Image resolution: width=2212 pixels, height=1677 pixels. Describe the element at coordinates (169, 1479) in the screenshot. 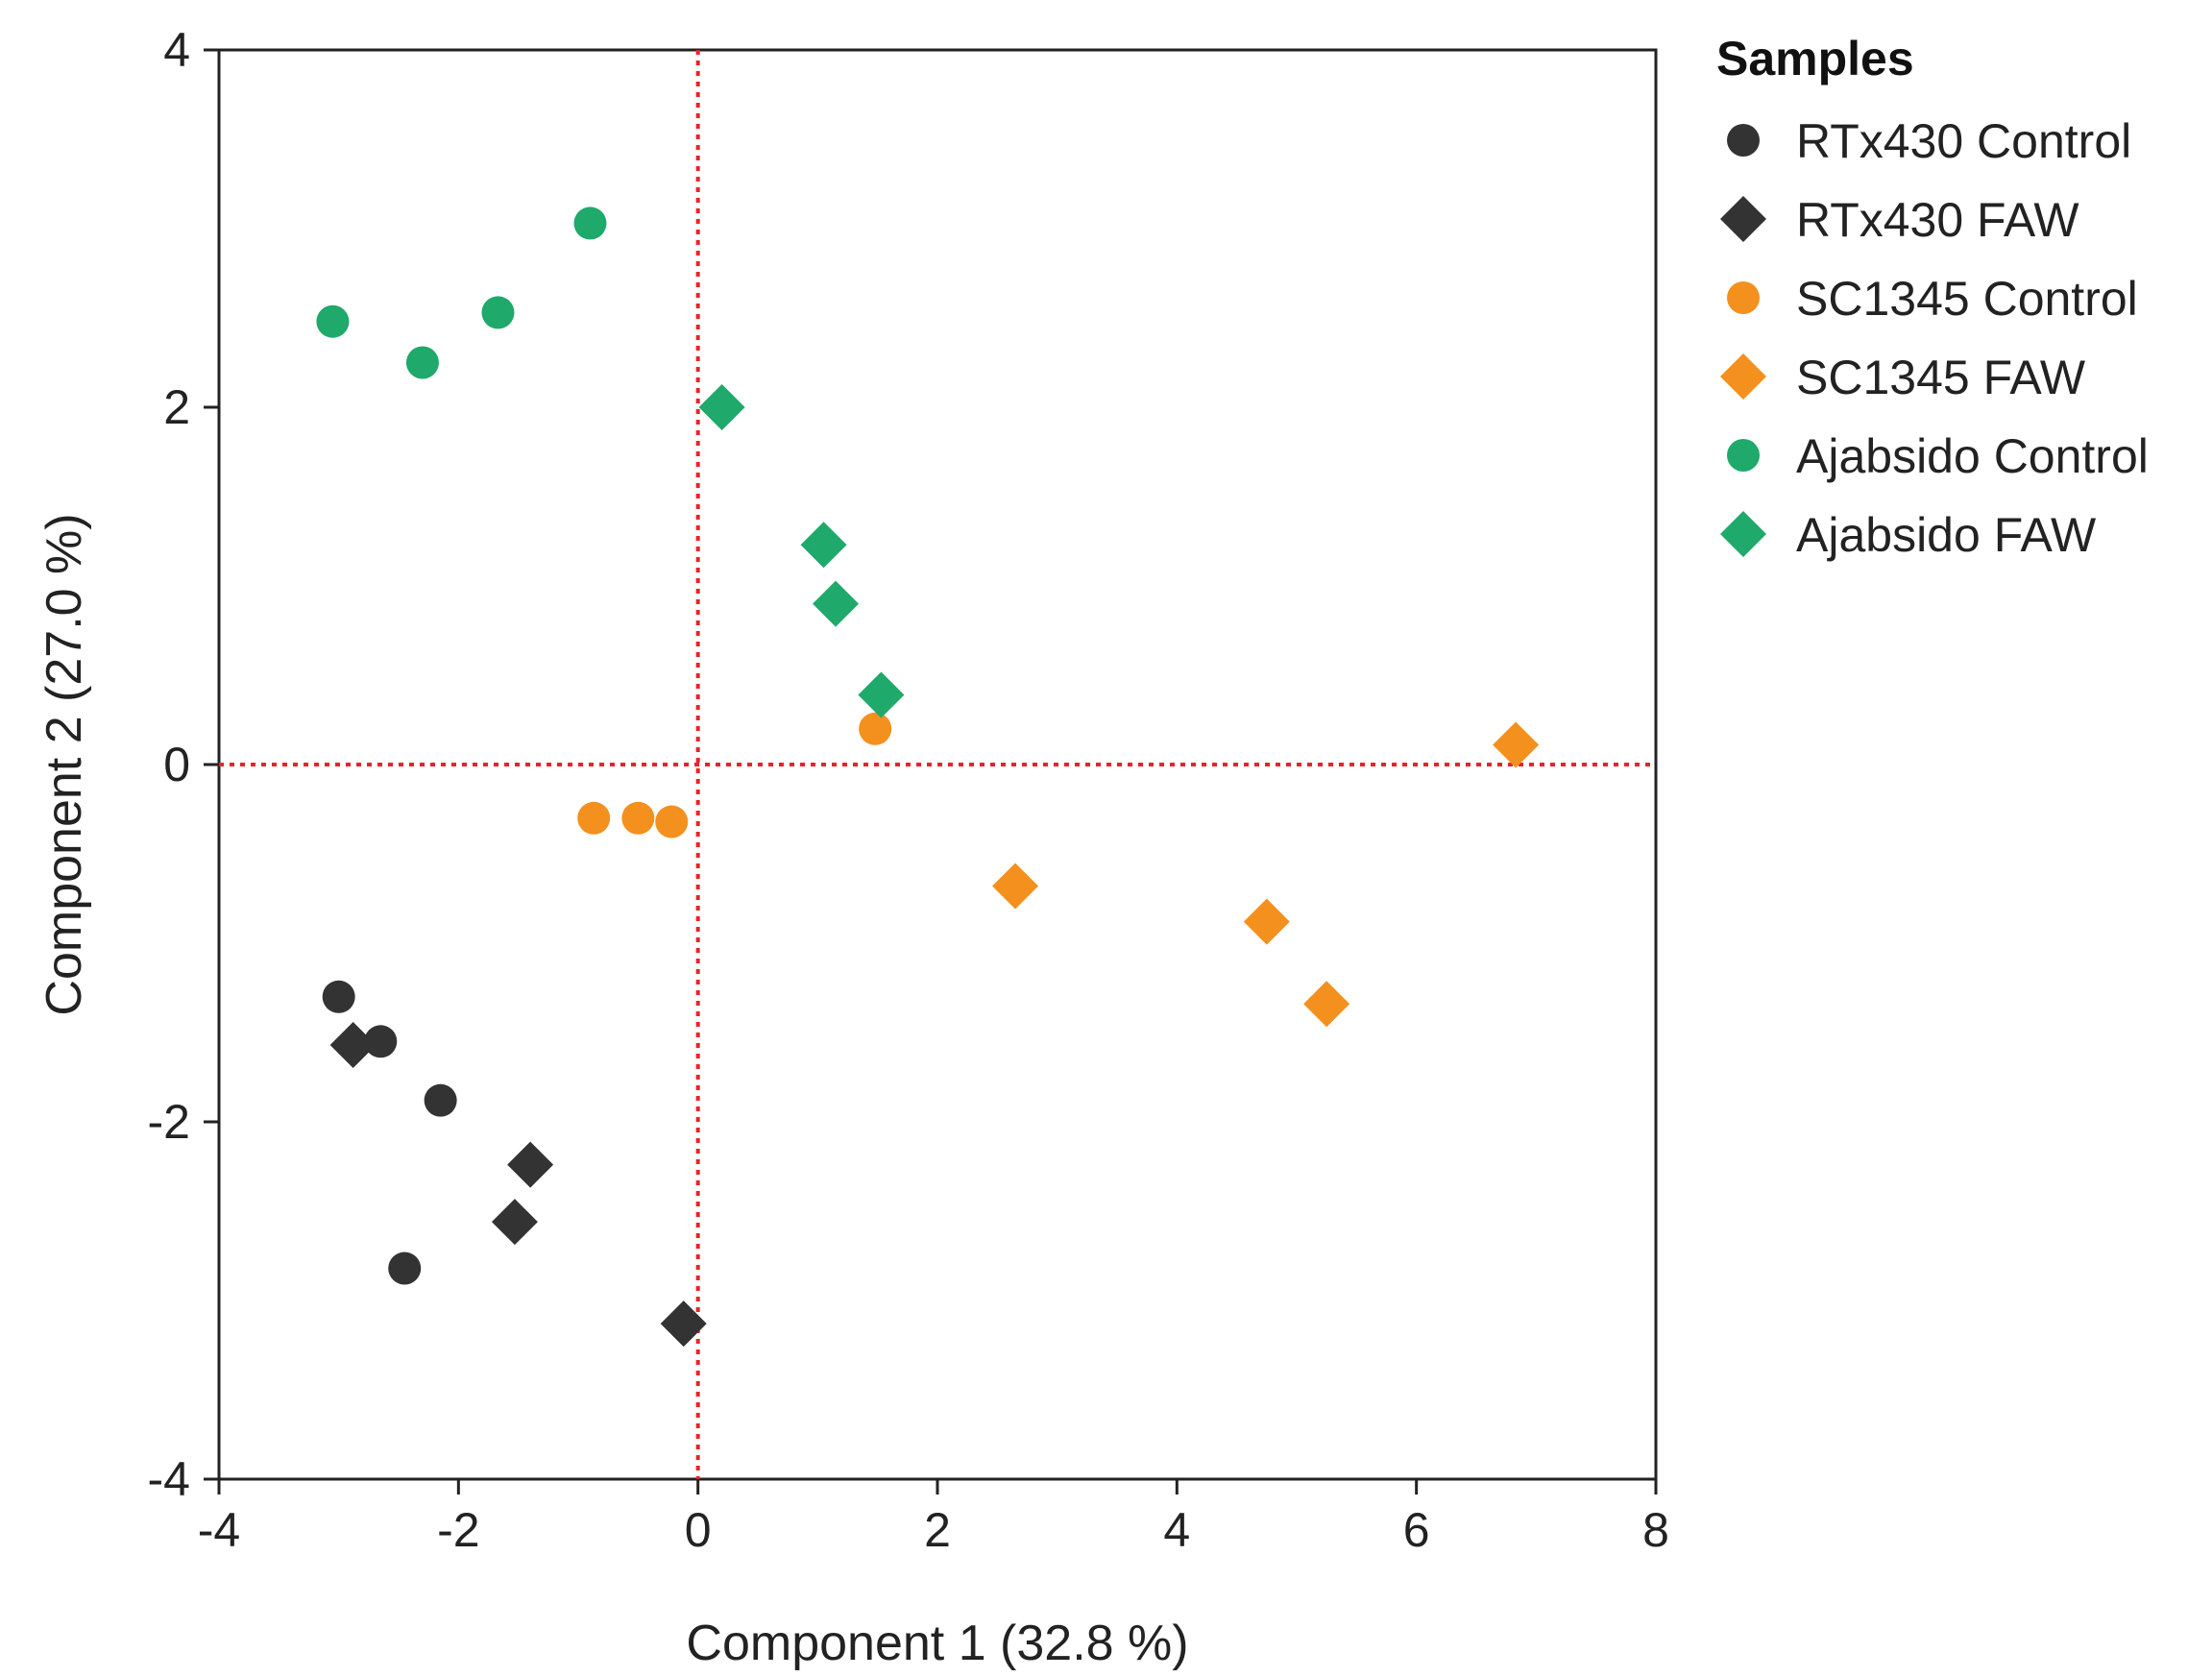

I see `y-tick-label: -4` at that location.